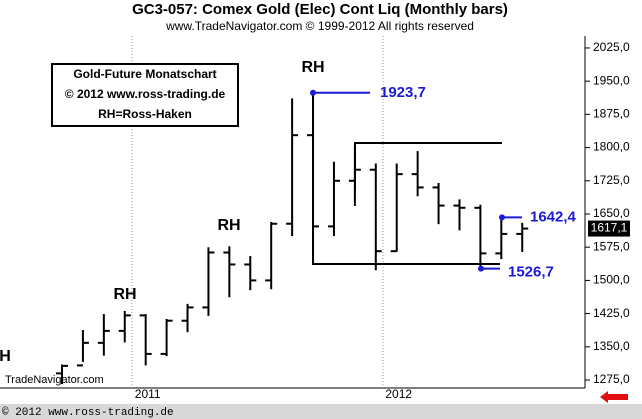 The height and width of the screenshot is (419, 642). Describe the element at coordinates (611, 47) in the screenshot. I see `y-tick-label: 2025,0` at that location.